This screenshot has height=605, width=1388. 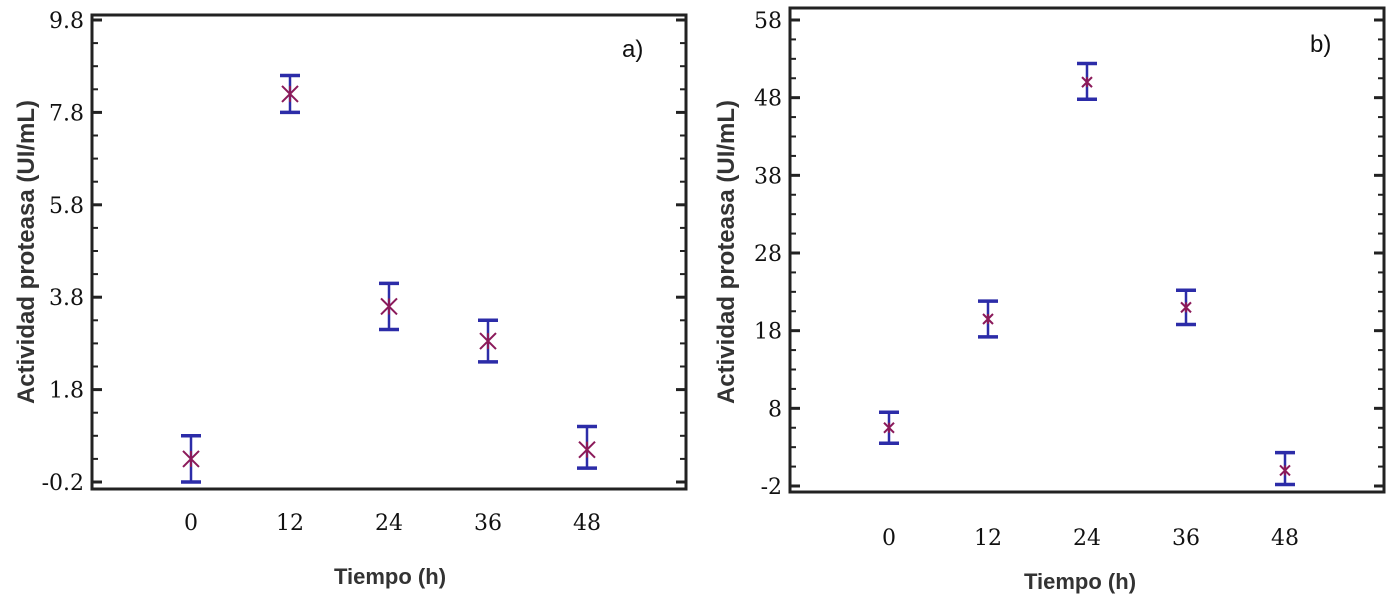 What do you see at coordinates (771, 487) in the screenshot?
I see `y-tick-label: -2` at bounding box center [771, 487].